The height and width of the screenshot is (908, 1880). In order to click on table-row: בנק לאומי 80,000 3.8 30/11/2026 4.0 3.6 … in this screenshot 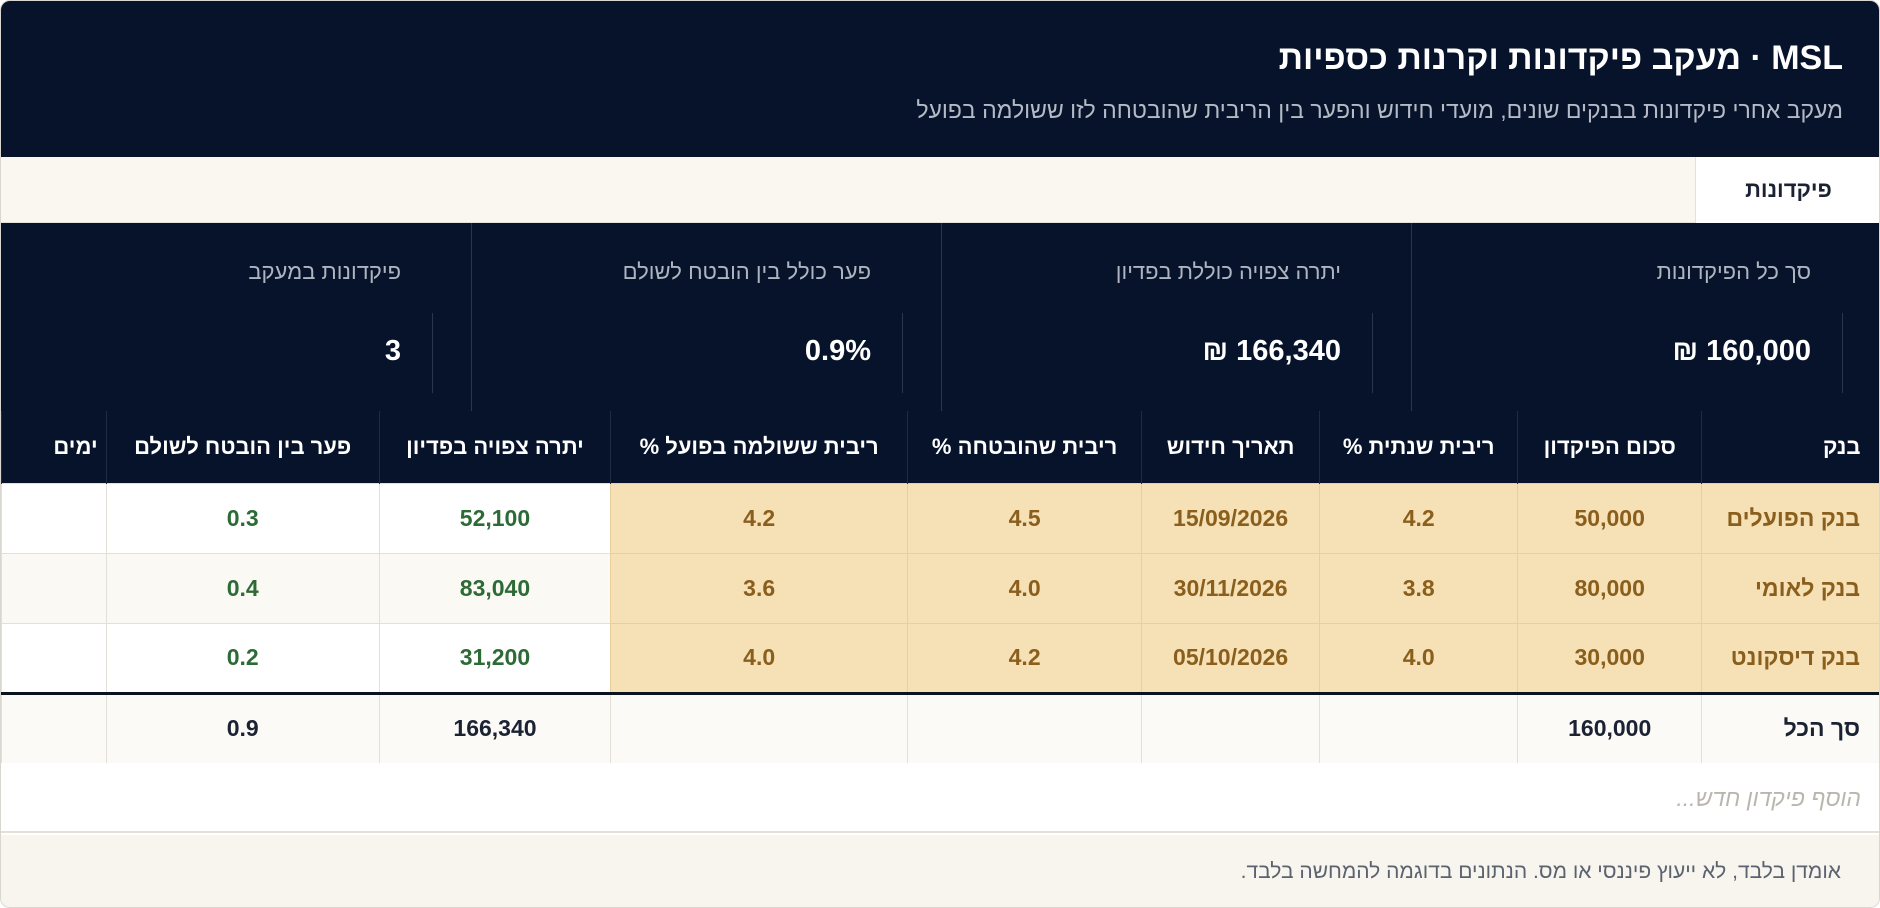, I will do `click(940, 588)`.